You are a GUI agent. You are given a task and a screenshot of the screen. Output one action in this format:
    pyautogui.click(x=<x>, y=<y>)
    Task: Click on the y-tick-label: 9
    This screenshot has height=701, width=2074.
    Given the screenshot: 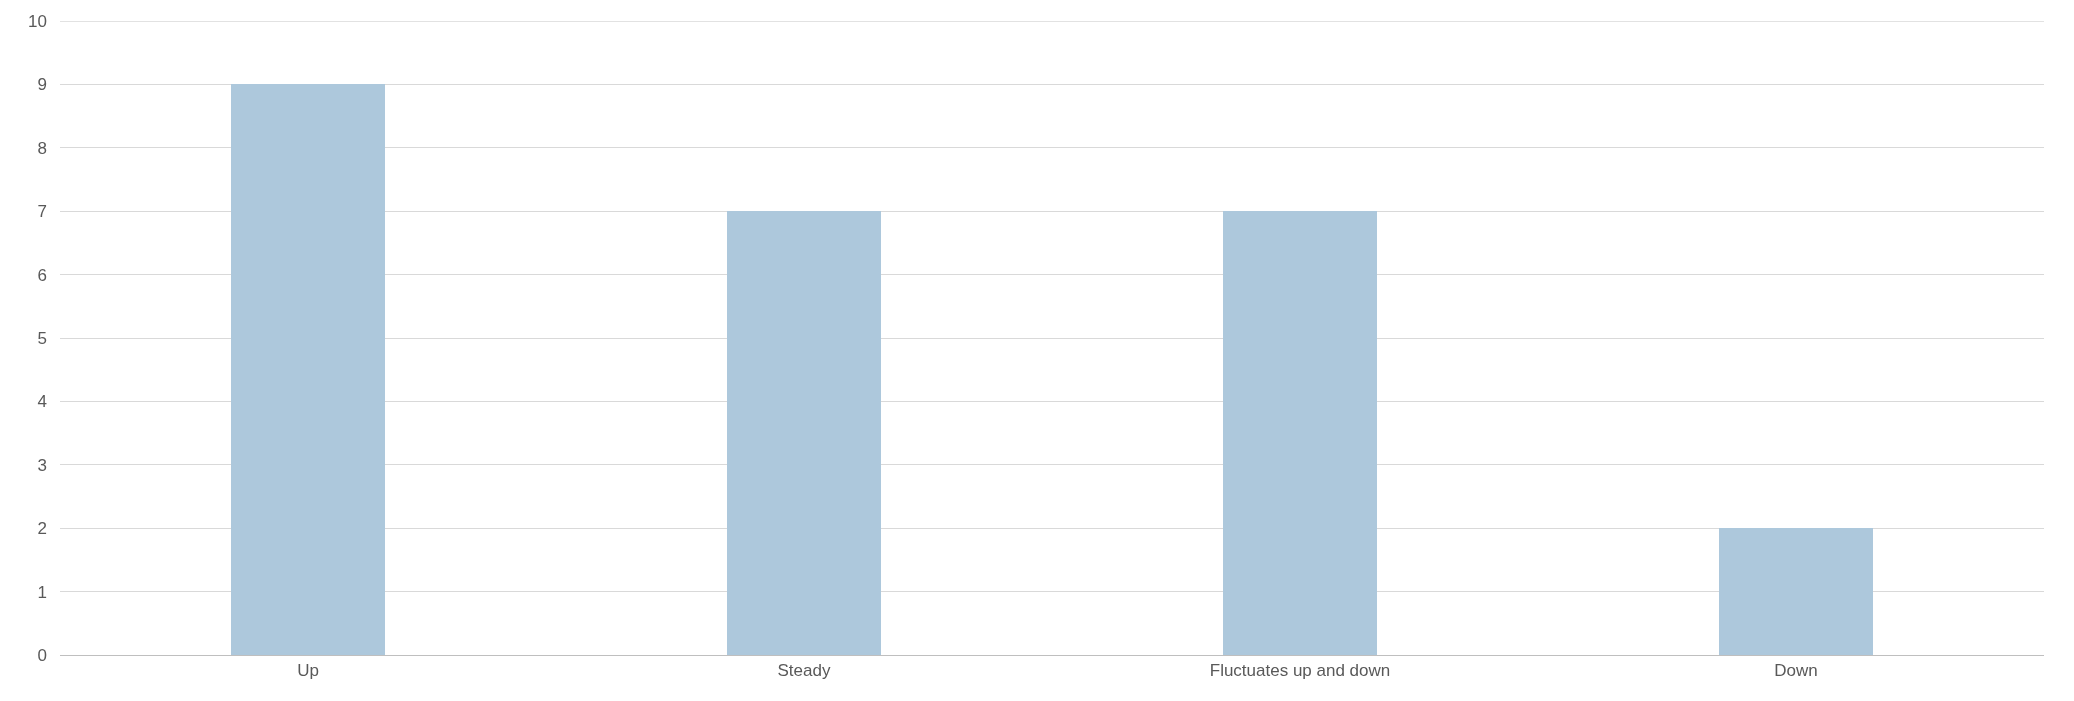 What is the action you would take?
    pyautogui.click(x=42, y=85)
    